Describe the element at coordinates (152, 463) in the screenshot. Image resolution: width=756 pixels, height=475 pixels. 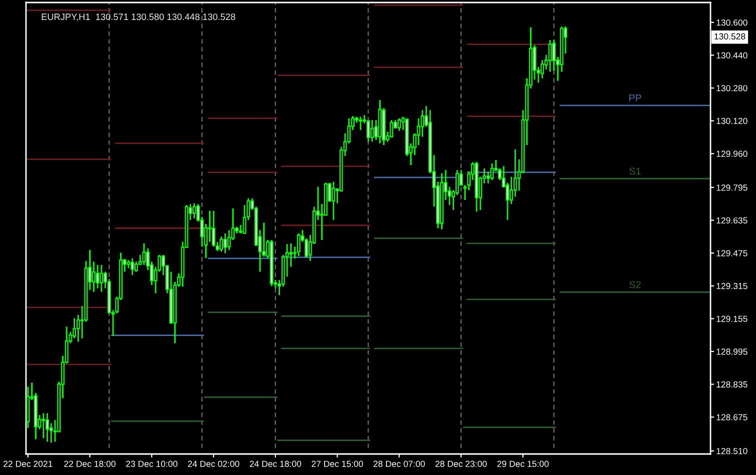
I see `x-tick-label: 23 Dec 10:00` at that location.